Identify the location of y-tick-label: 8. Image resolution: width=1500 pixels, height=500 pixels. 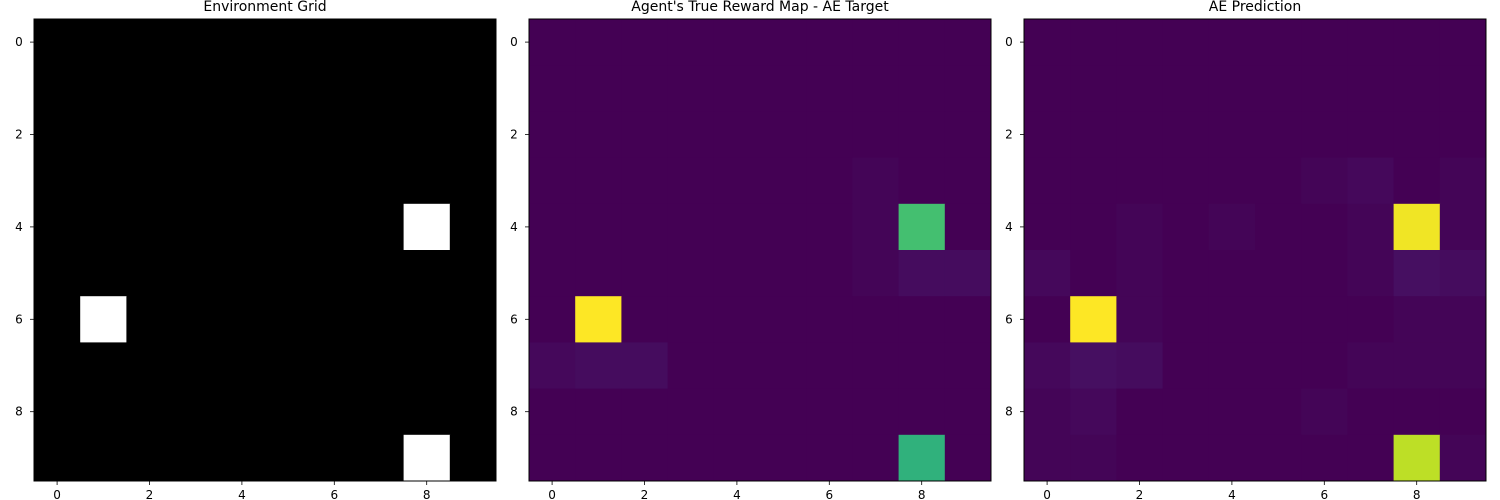
(19, 412).